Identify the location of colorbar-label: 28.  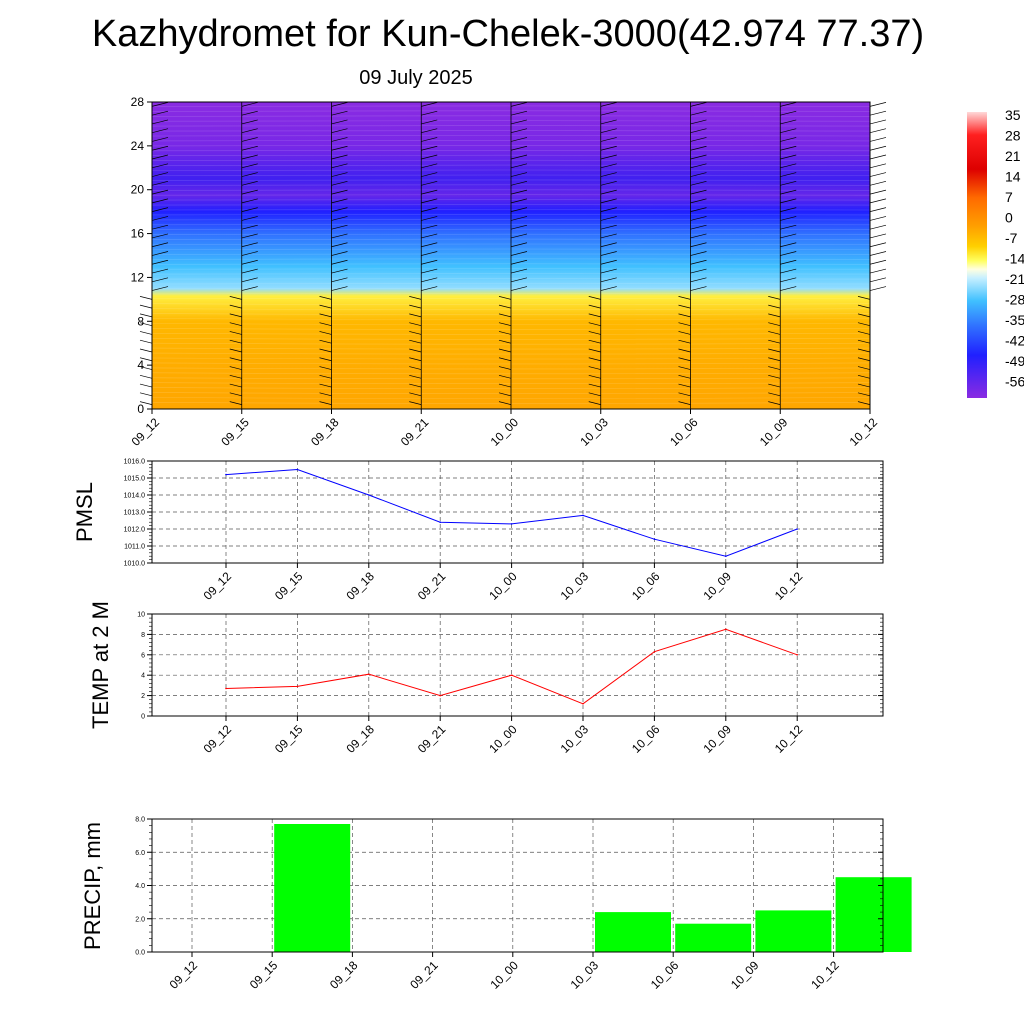
(1013, 136).